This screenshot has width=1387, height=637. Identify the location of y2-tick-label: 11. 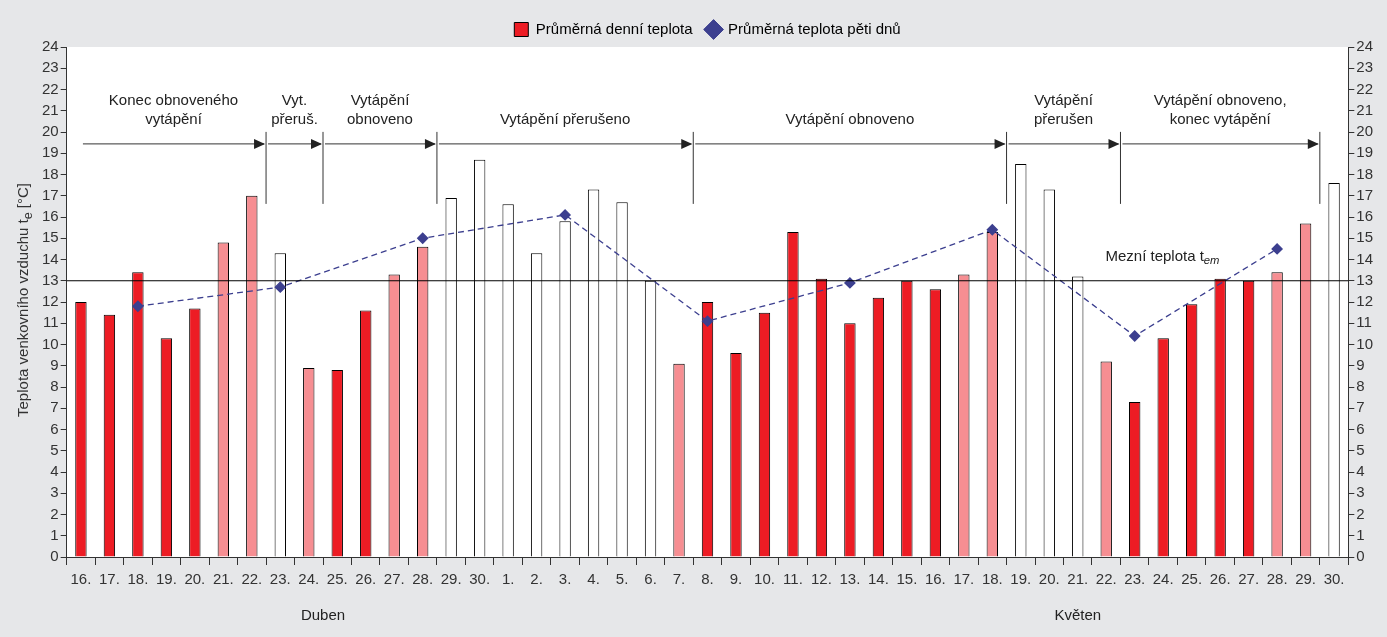
(1364, 322).